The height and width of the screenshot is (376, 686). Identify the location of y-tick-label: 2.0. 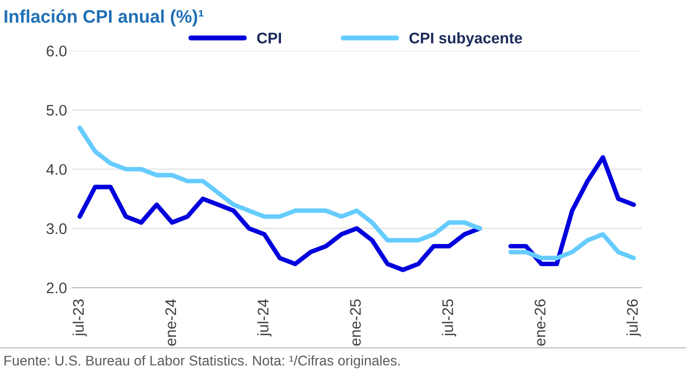
(56, 288).